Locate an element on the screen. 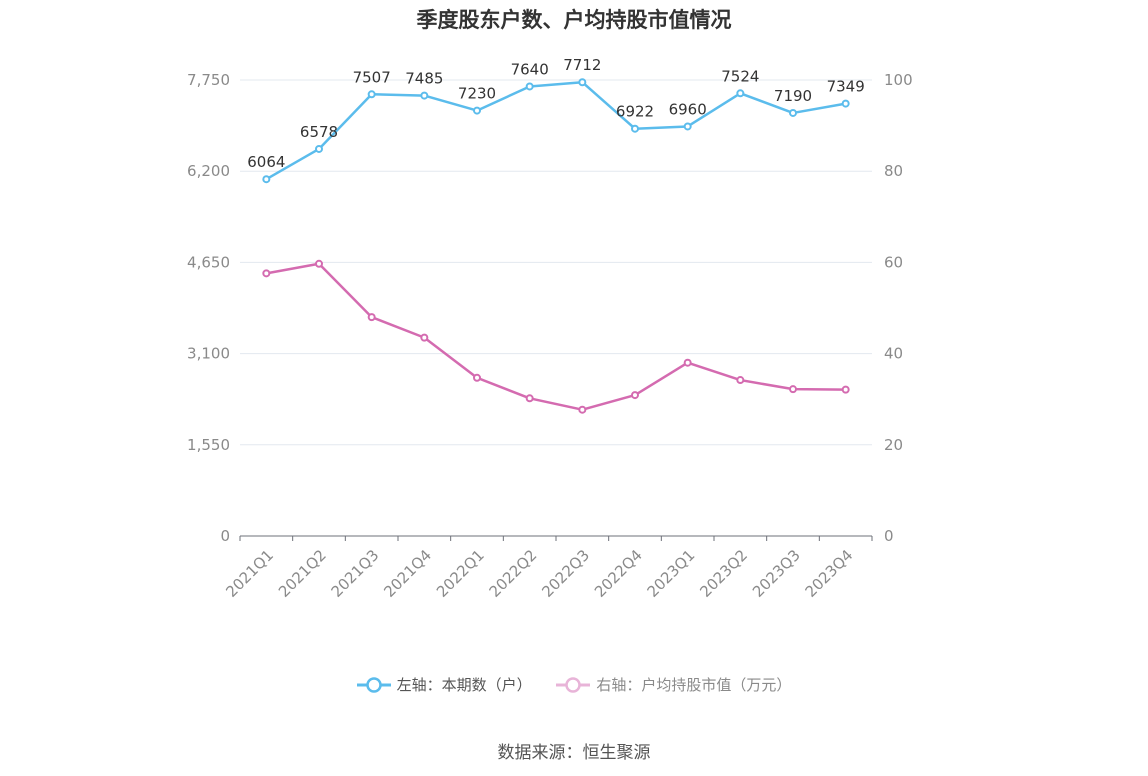  right-axis-tick-label: 0 is located at coordinates (889, 536).